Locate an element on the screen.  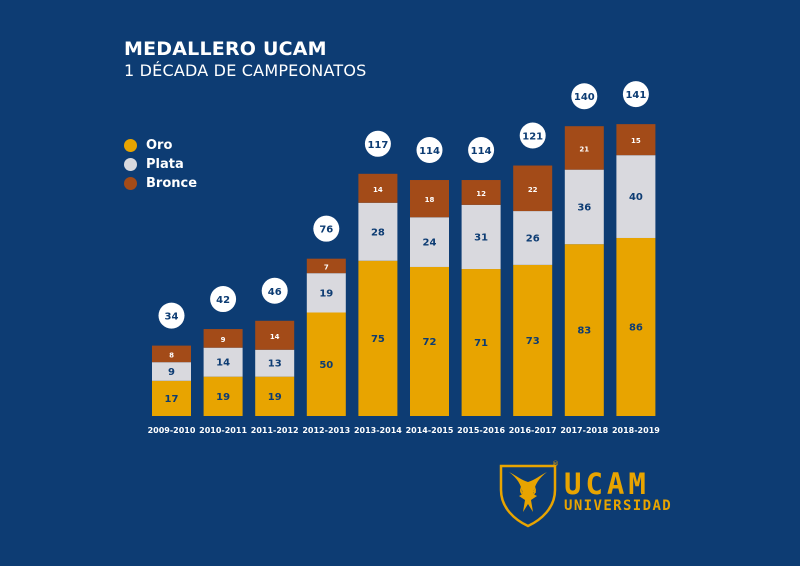
value-label-plata: 36 is located at coordinates (584, 207).